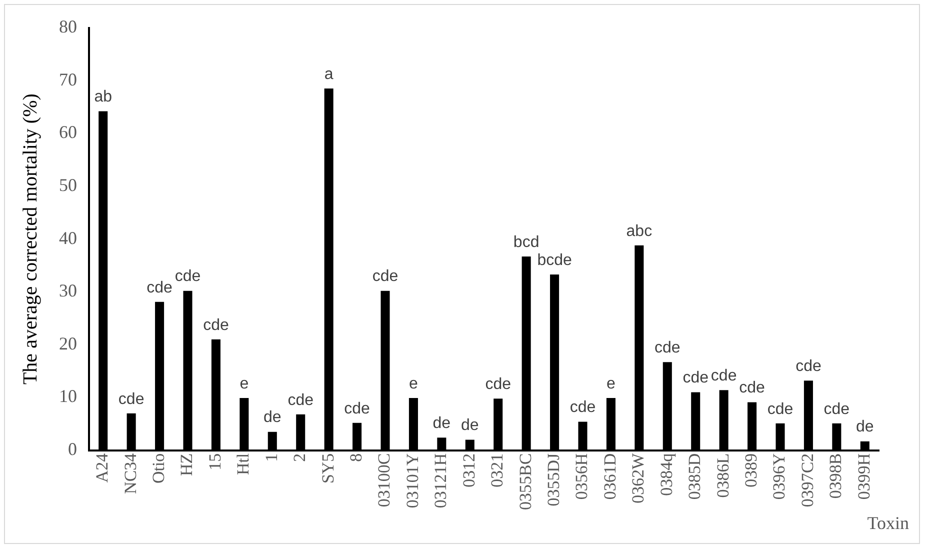 Image resolution: width=926 pixels, height=548 pixels. What do you see at coordinates (68, 290) in the screenshot?
I see `y-tick-label: 30` at bounding box center [68, 290].